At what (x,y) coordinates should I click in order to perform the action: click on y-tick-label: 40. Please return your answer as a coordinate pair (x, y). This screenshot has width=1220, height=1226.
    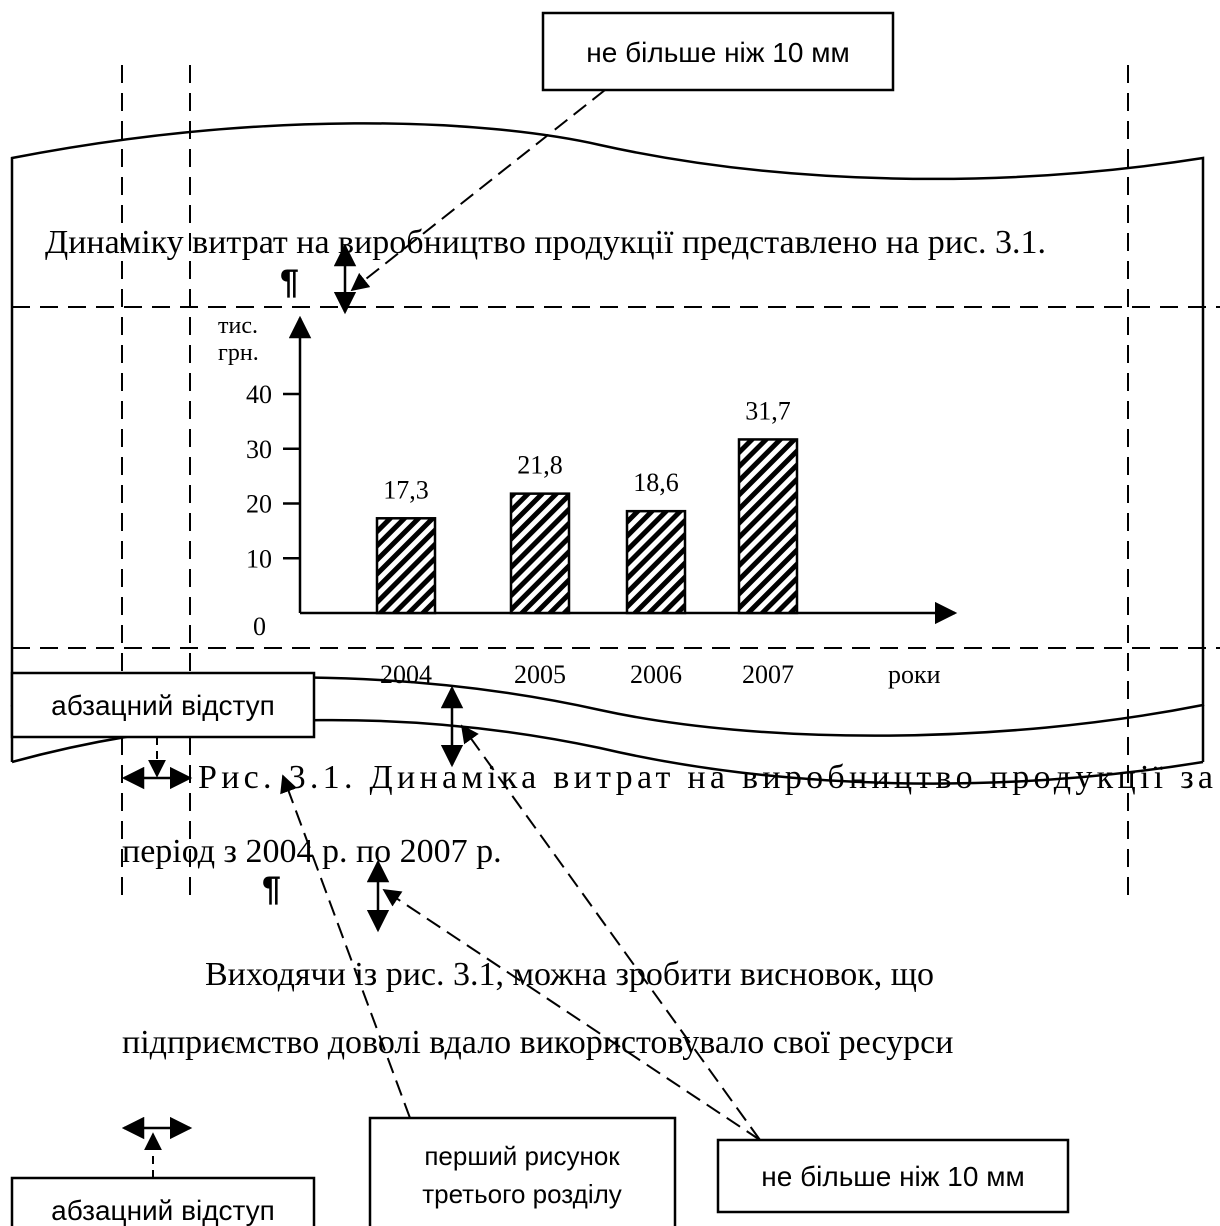
    Looking at the image, I should click on (259, 394).